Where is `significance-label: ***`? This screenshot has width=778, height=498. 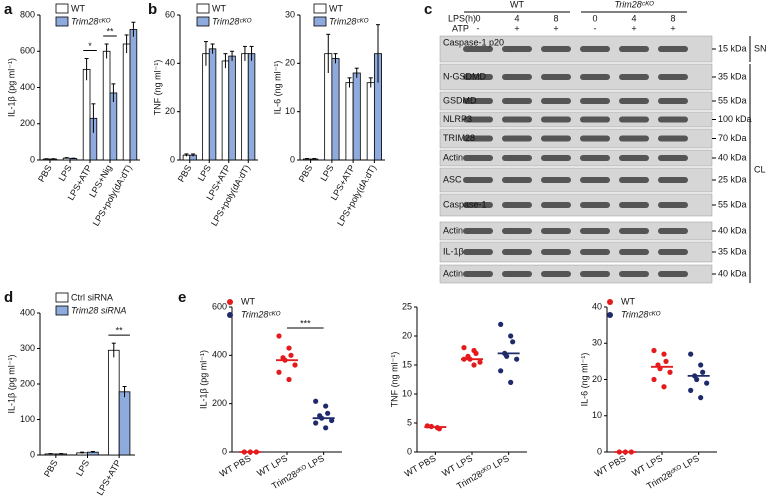 significance-label: *** is located at coordinates (305, 323).